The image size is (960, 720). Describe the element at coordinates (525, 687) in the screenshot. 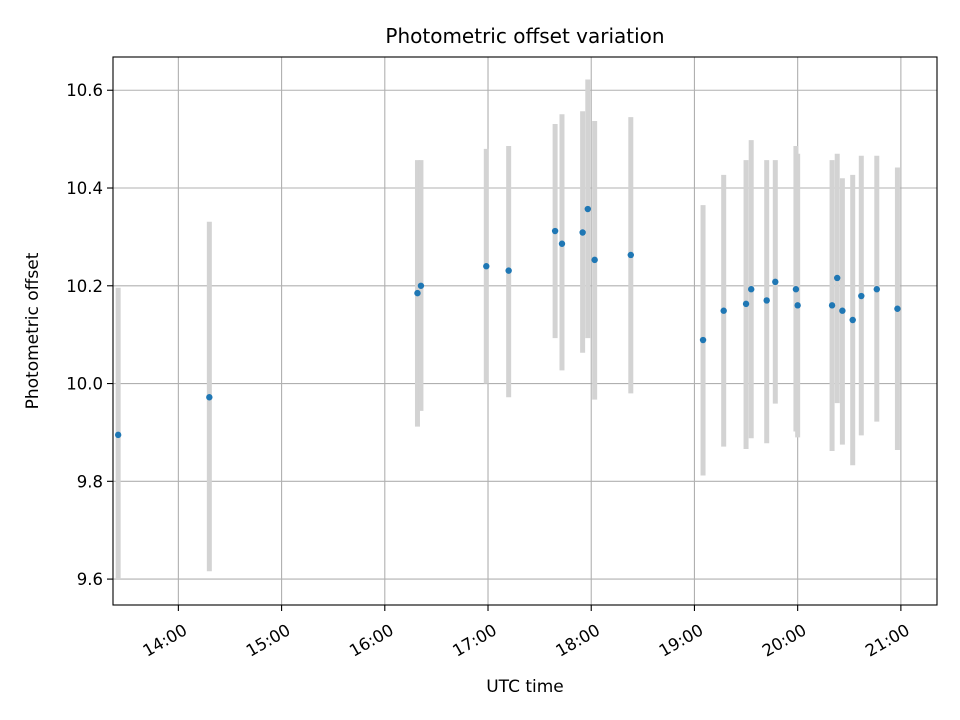

I see `x-axis-label: UTC time` at that location.